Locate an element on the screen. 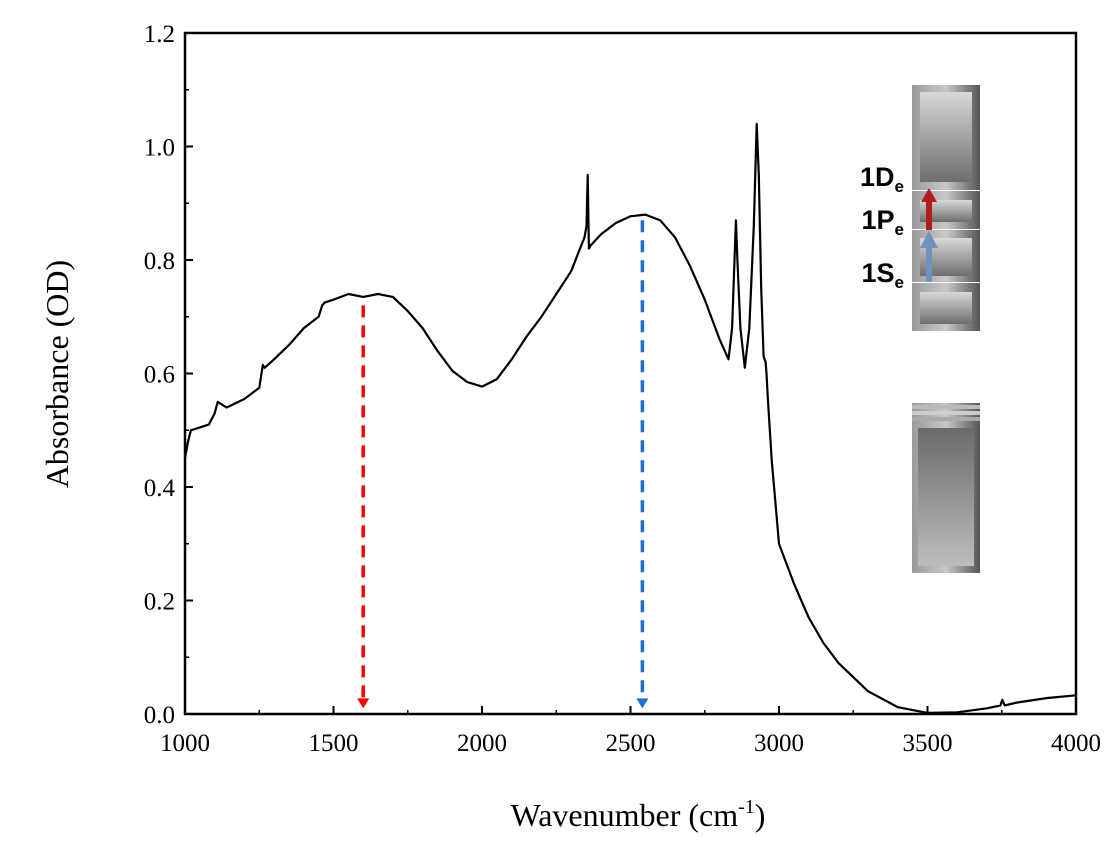  x-tick-label: 2500 is located at coordinates (631, 743).